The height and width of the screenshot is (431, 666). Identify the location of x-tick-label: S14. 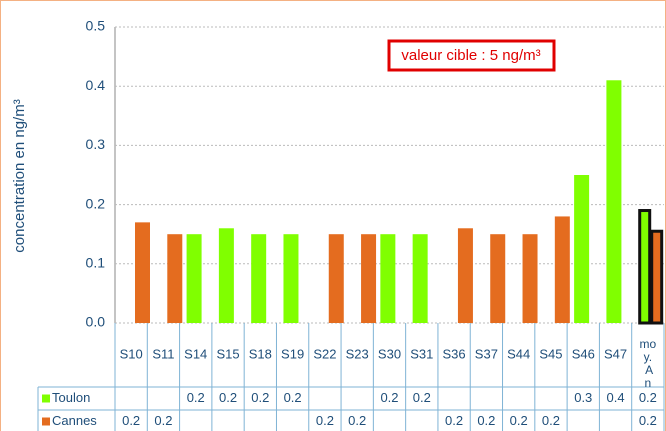
(195, 353).